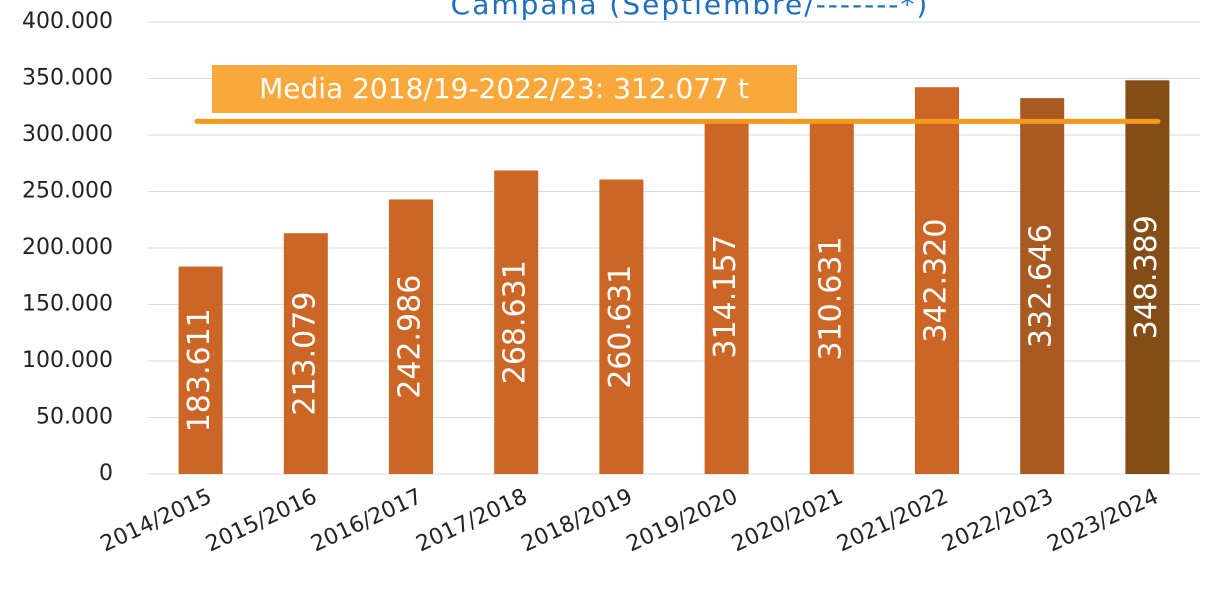 This screenshot has height=599, width=1209. What do you see at coordinates (67, 191) in the screenshot?
I see `y-tick-label: 250.000` at bounding box center [67, 191].